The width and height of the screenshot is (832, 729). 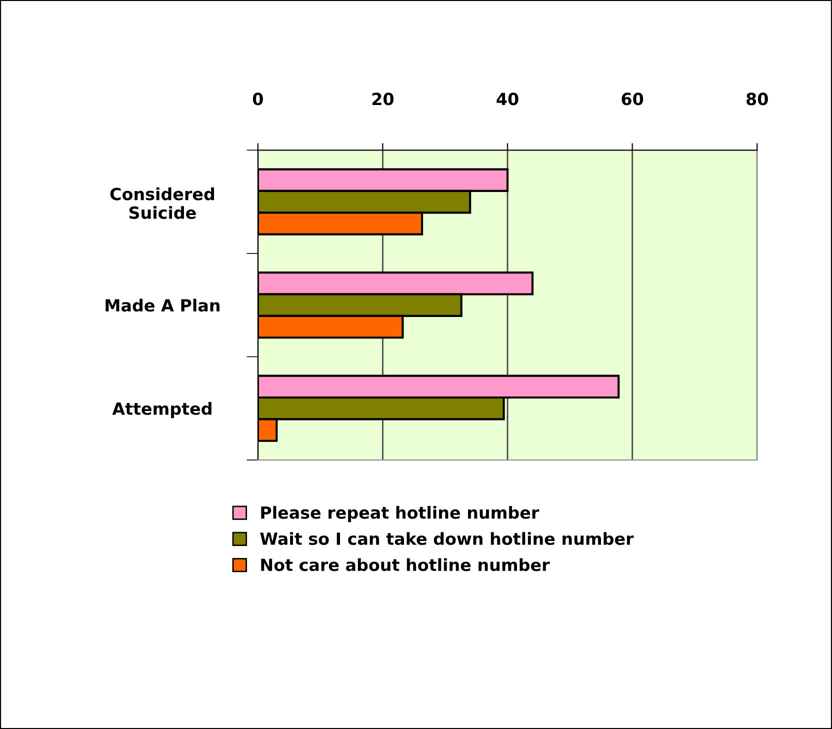 I want to click on y-tick-label: Considered Suicide, so click(x=162, y=203).